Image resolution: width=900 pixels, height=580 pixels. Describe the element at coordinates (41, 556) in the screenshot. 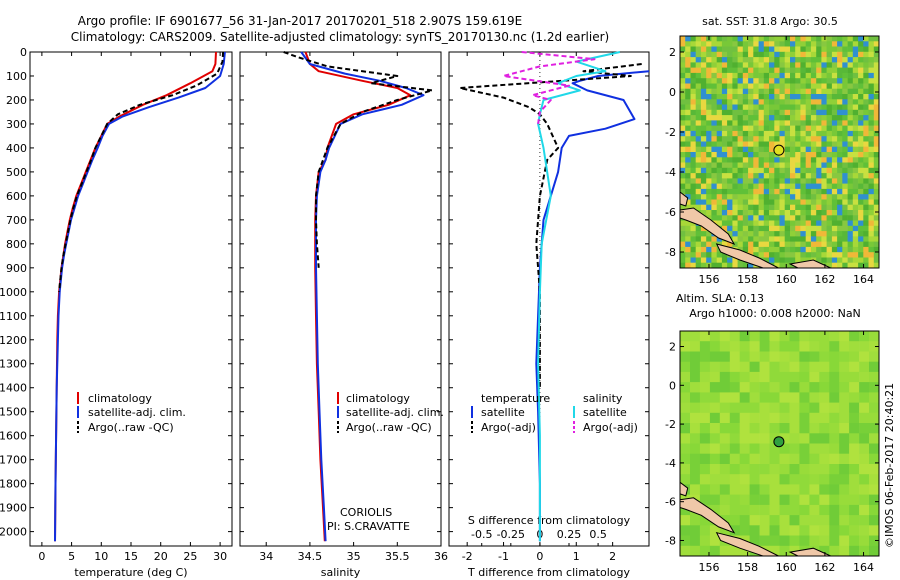

I see `x-tick-label: 0` at that location.